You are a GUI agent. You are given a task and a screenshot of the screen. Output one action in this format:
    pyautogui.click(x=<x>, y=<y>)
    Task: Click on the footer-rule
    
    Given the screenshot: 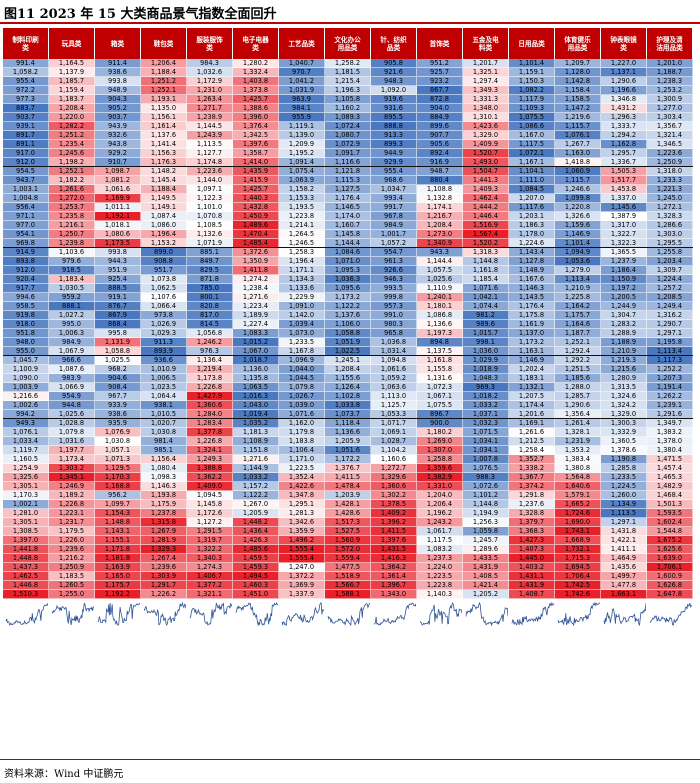 What is the action you would take?
    pyautogui.click(x=350, y=759)
    